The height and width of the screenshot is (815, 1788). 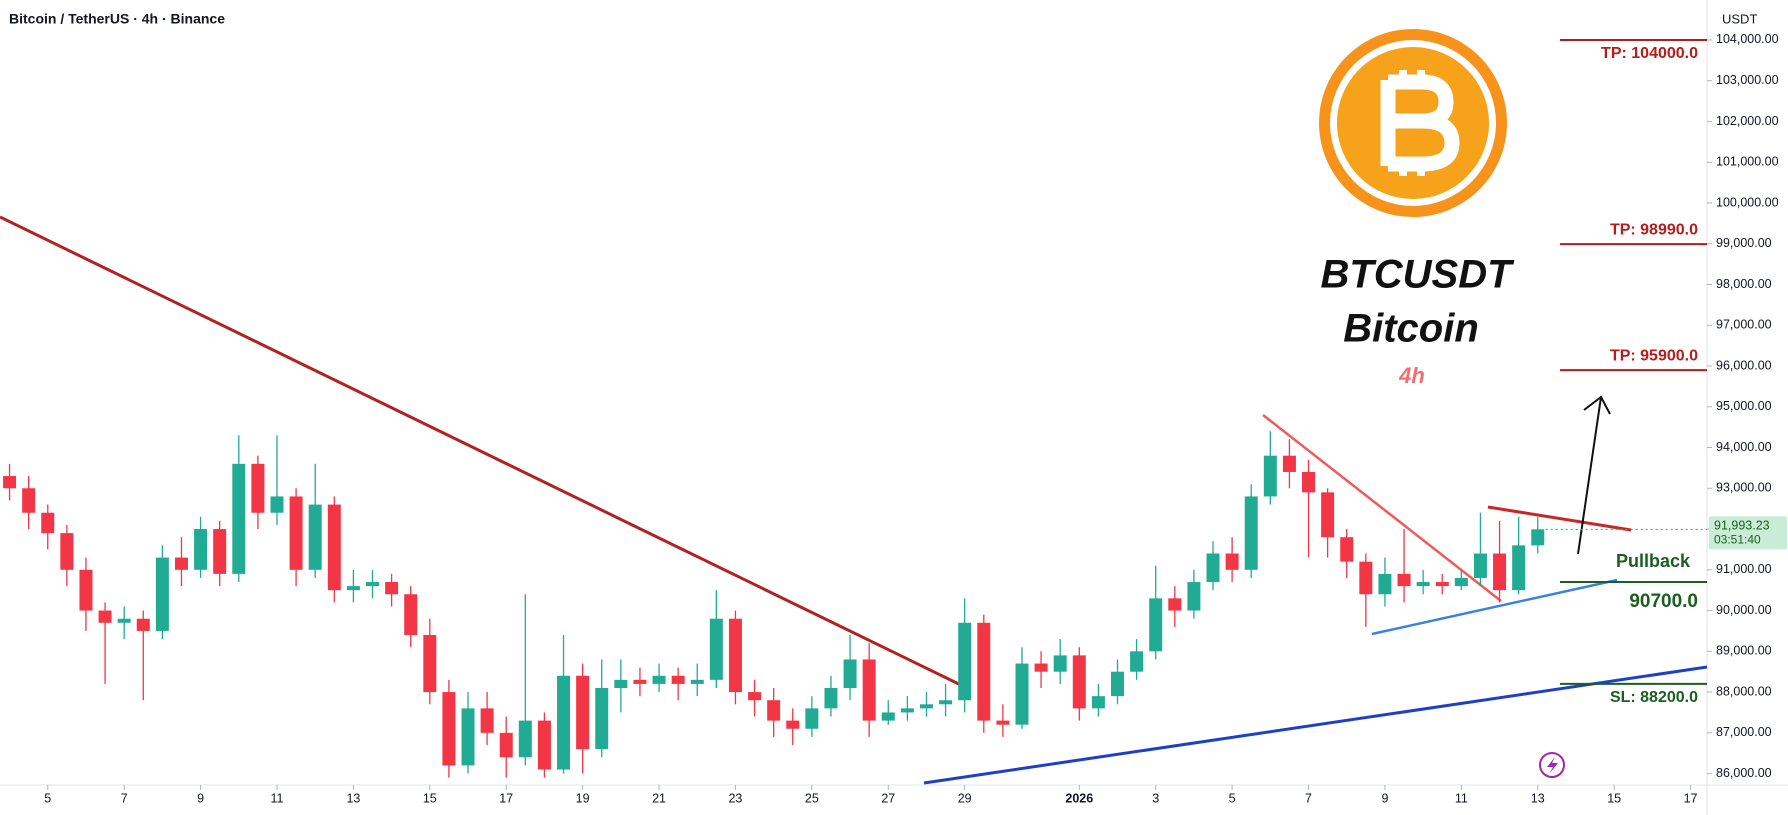 What do you see at coordinates (1744, 569) in the screenshot?
I see `y-tick-label: 91,000.00` at bounding box center [1744, 569].